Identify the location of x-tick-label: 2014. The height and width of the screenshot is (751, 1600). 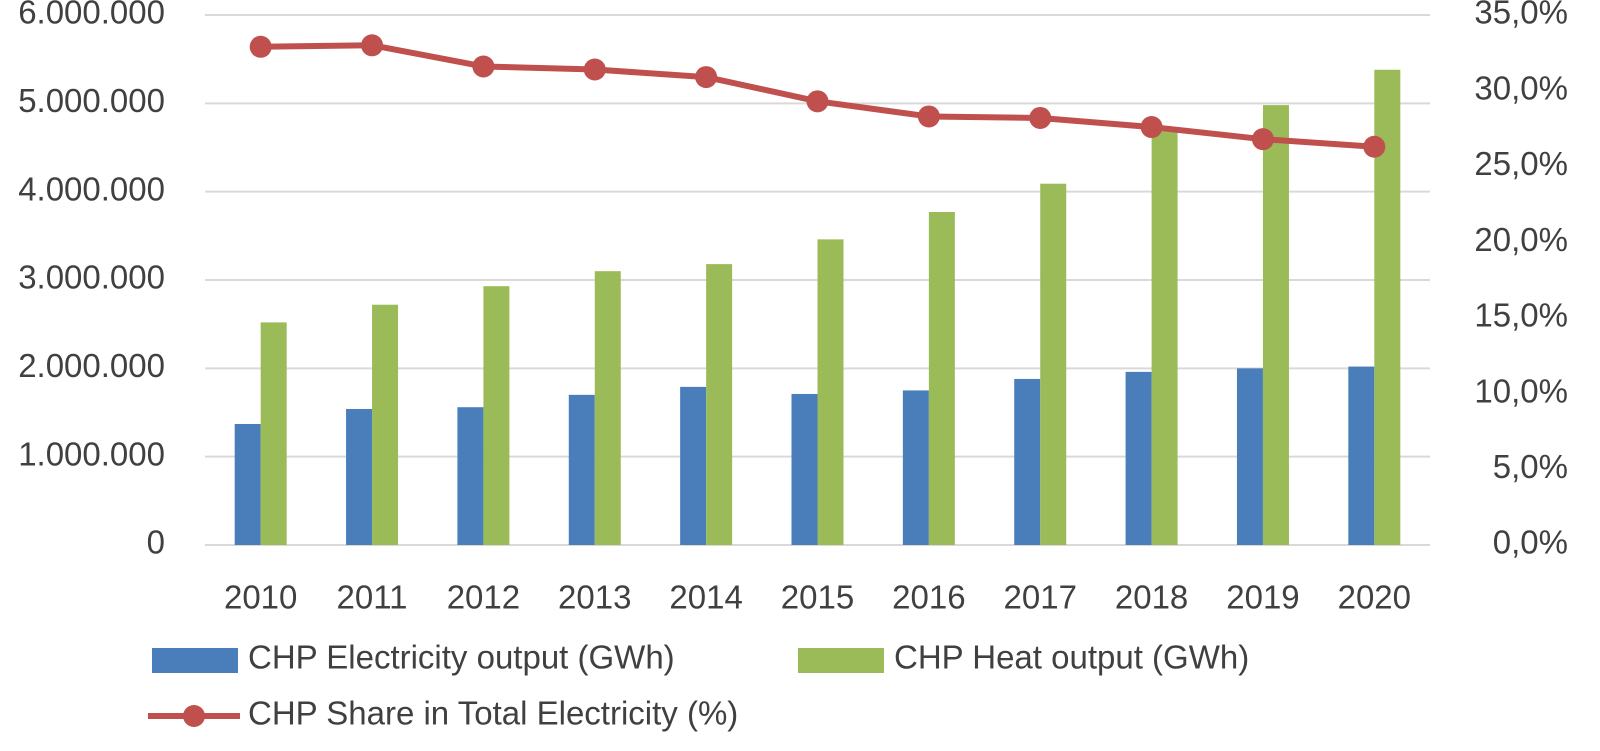
(705, 597).